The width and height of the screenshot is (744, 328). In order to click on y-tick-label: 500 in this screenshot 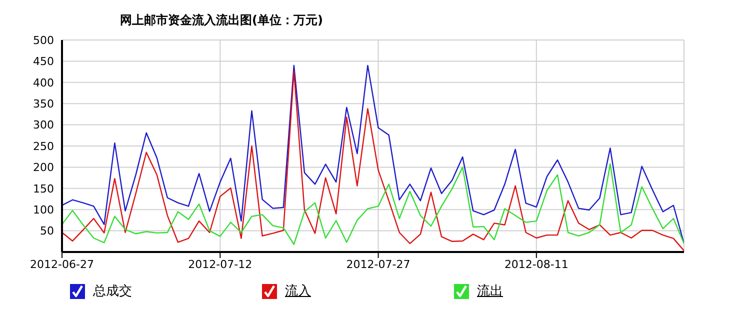, I will do `click(43, 40)`.